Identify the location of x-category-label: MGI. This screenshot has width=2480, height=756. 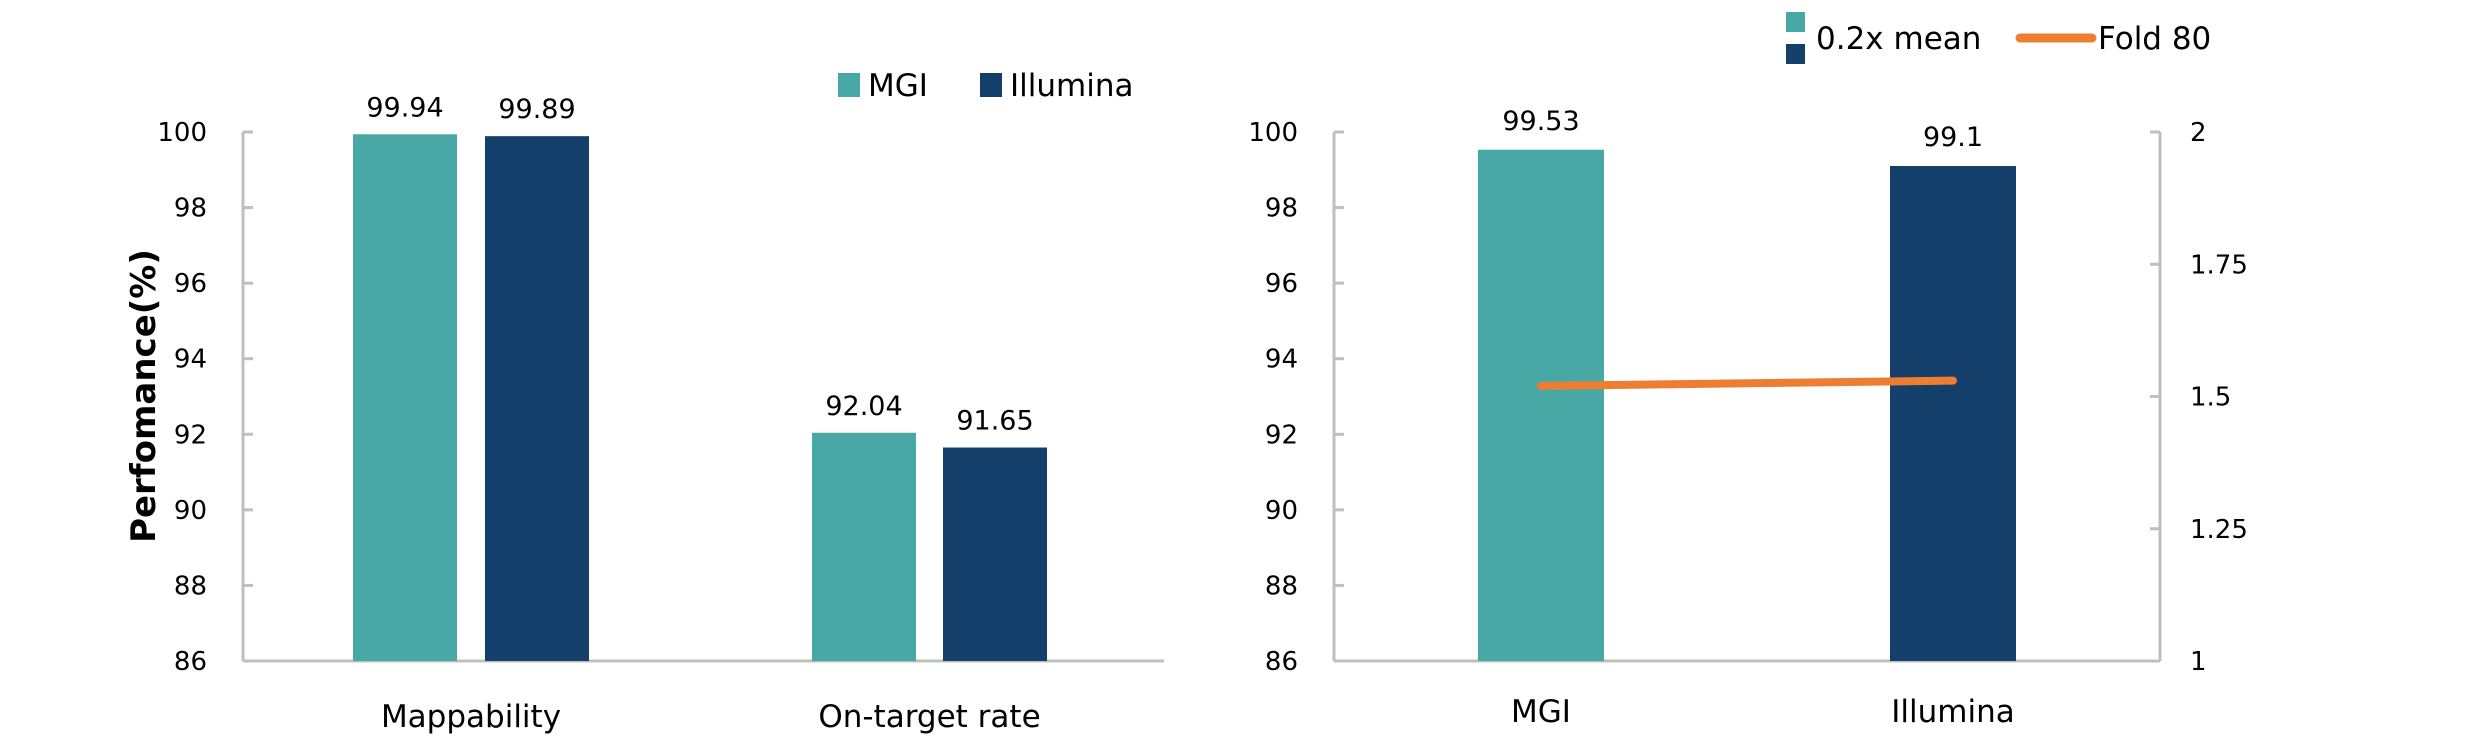
(1541, 712).